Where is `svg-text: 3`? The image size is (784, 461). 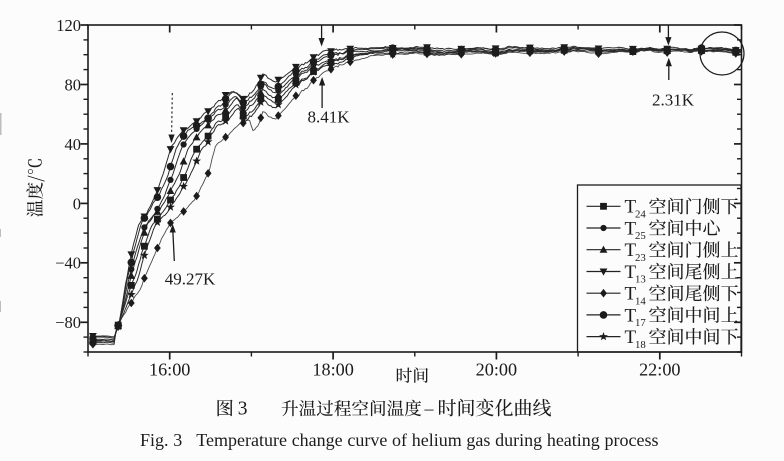 svg-text: 3 is located at coordinates (243, 409).